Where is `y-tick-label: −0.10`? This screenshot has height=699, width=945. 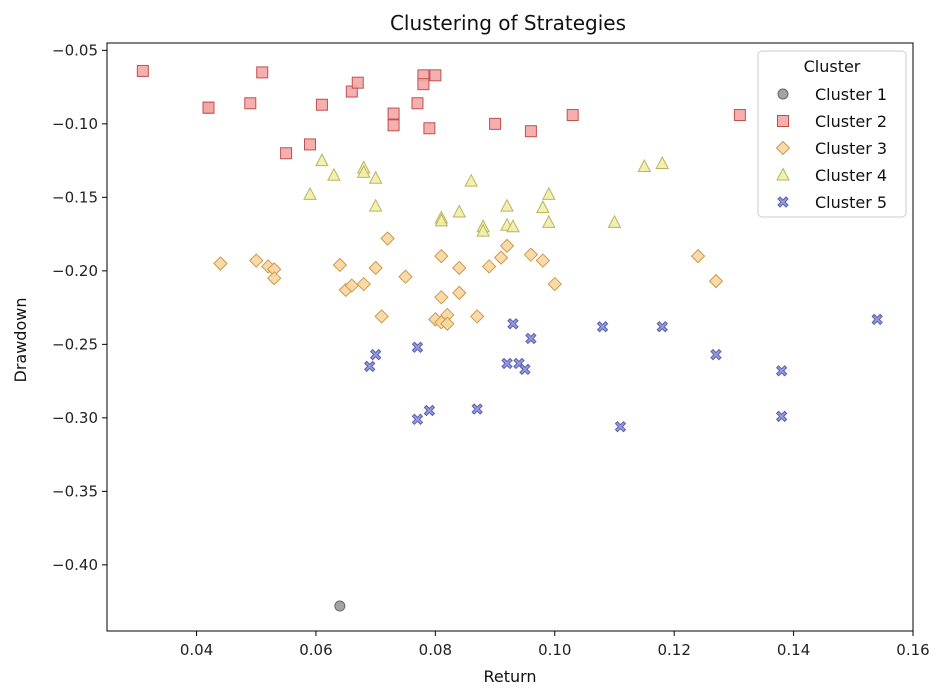 y-tick-label: −0.10 is located at coordinates (75, 124).